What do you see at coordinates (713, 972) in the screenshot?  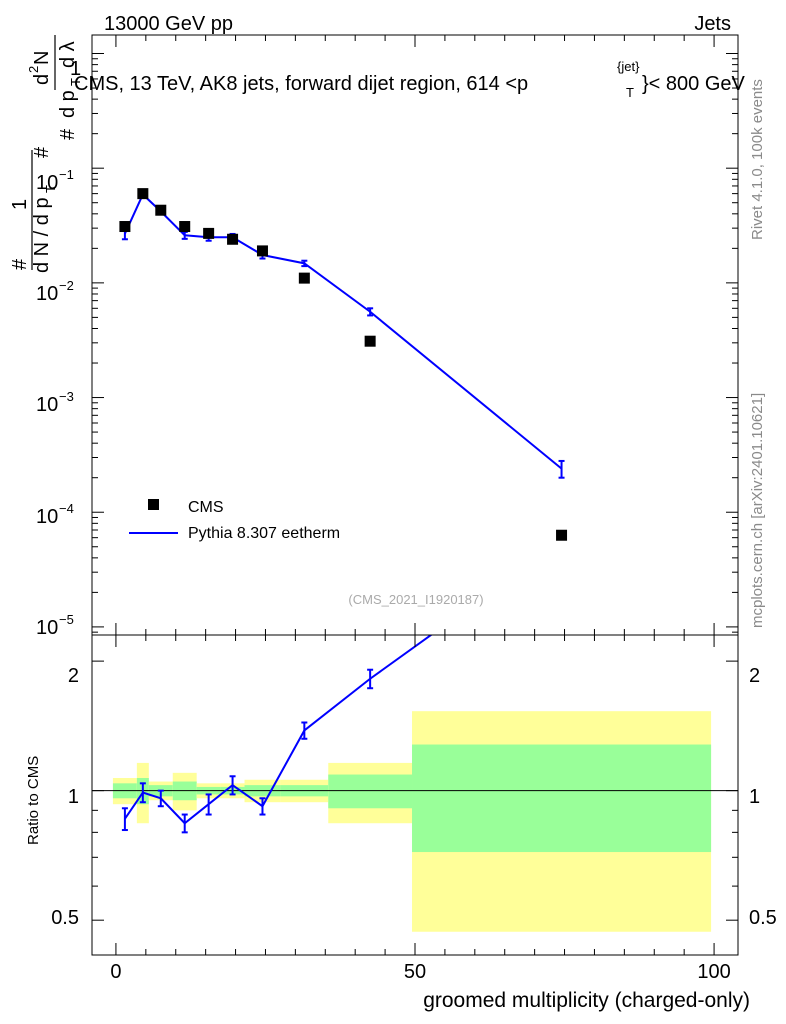 I see `x-tick-label-100: 100` at bounding box center [713, 972].